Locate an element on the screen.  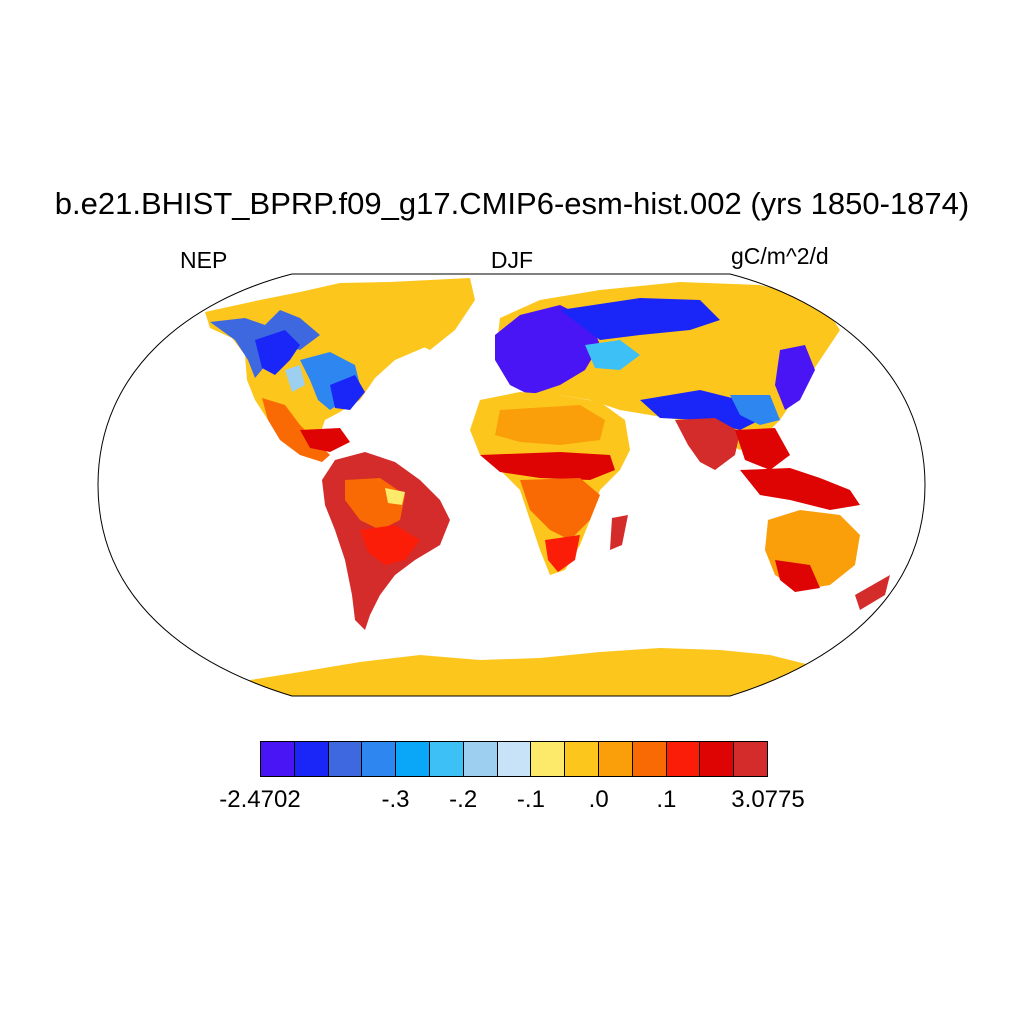
colorbar-tick-label: -.1 is located at coordinates (530, 799).